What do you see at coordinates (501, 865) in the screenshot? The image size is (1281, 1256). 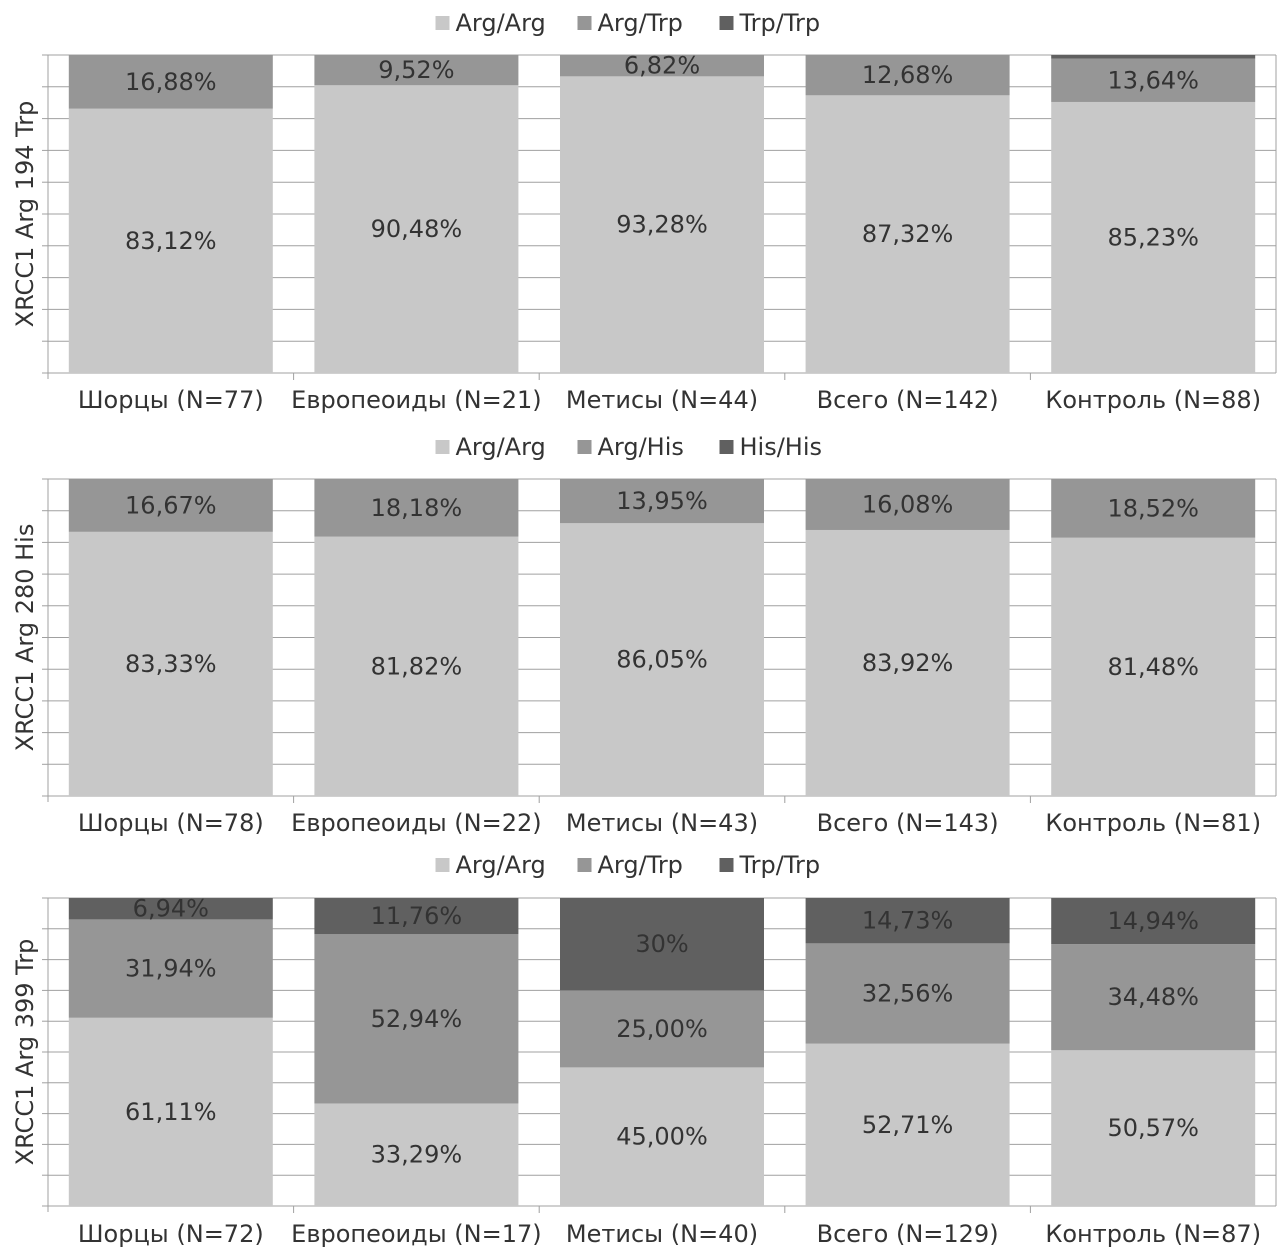 I see `legend-label: Arg/Arg` at bounding box center [501, 865].